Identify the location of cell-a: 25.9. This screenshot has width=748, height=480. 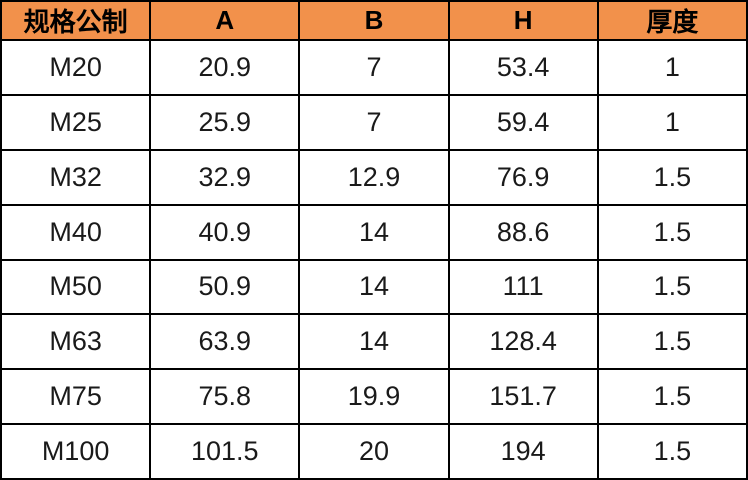
(225, 122).